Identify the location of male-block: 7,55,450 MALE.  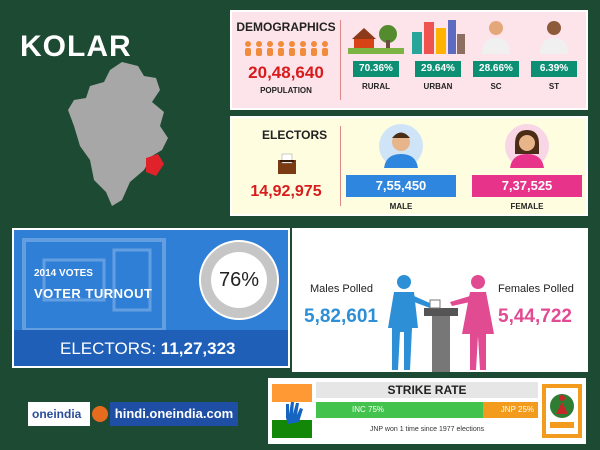
(401, 166).